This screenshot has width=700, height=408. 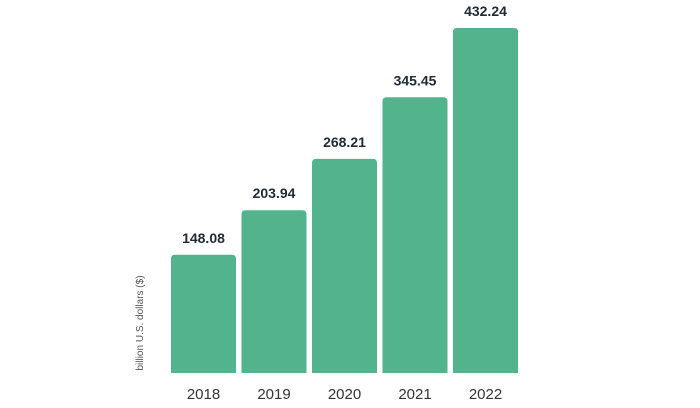 I want to click on x-tick-label-2021: 2021, so click(x=414, y=394).